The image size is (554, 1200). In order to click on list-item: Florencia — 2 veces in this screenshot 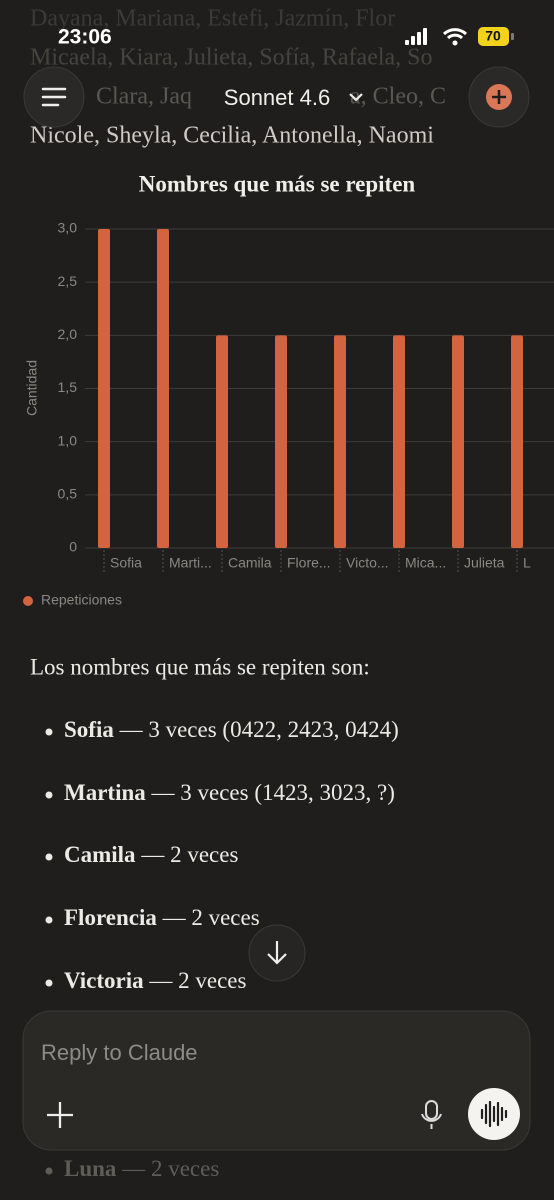, I will do `click(162, 917)`.